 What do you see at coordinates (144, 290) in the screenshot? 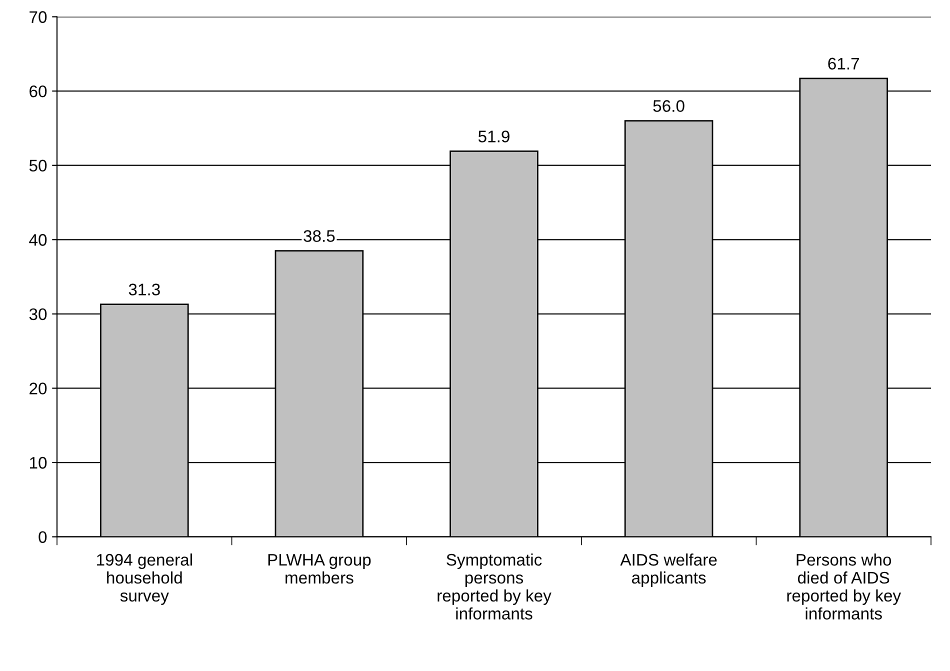
I see `data-label: 31.3` at bounding box center [144, 290].